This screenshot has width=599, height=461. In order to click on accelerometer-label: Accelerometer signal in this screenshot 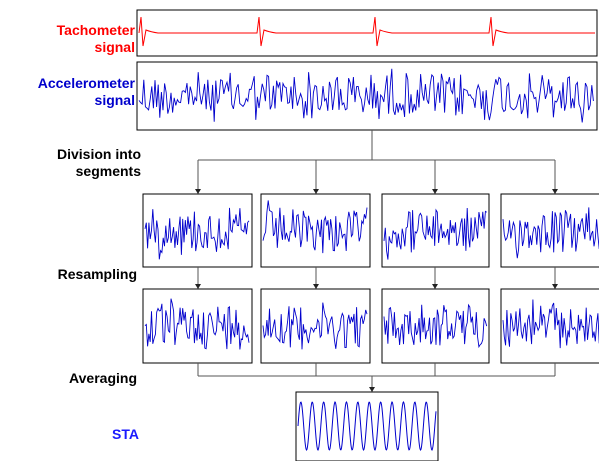, I will do `click(86, 92)`.